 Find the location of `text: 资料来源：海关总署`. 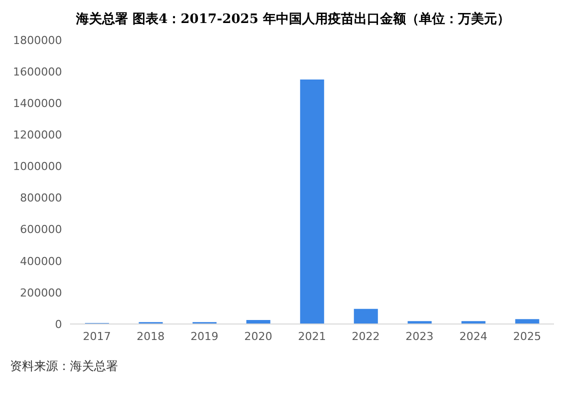

text: 资料来源：海关总署 is located at coordinates (64, 366).